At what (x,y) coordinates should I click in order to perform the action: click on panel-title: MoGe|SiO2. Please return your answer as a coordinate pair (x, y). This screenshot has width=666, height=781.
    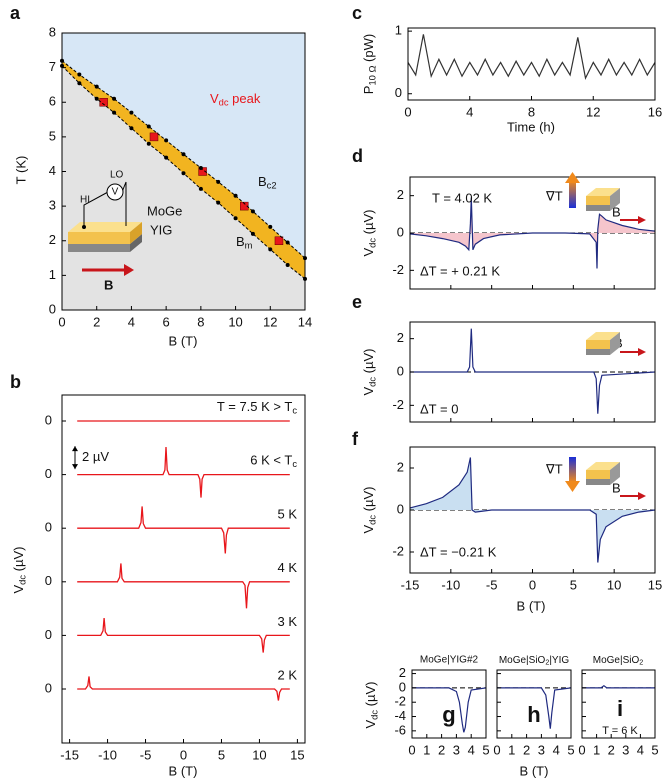
    Looking at the image, I should click on (618, 661).